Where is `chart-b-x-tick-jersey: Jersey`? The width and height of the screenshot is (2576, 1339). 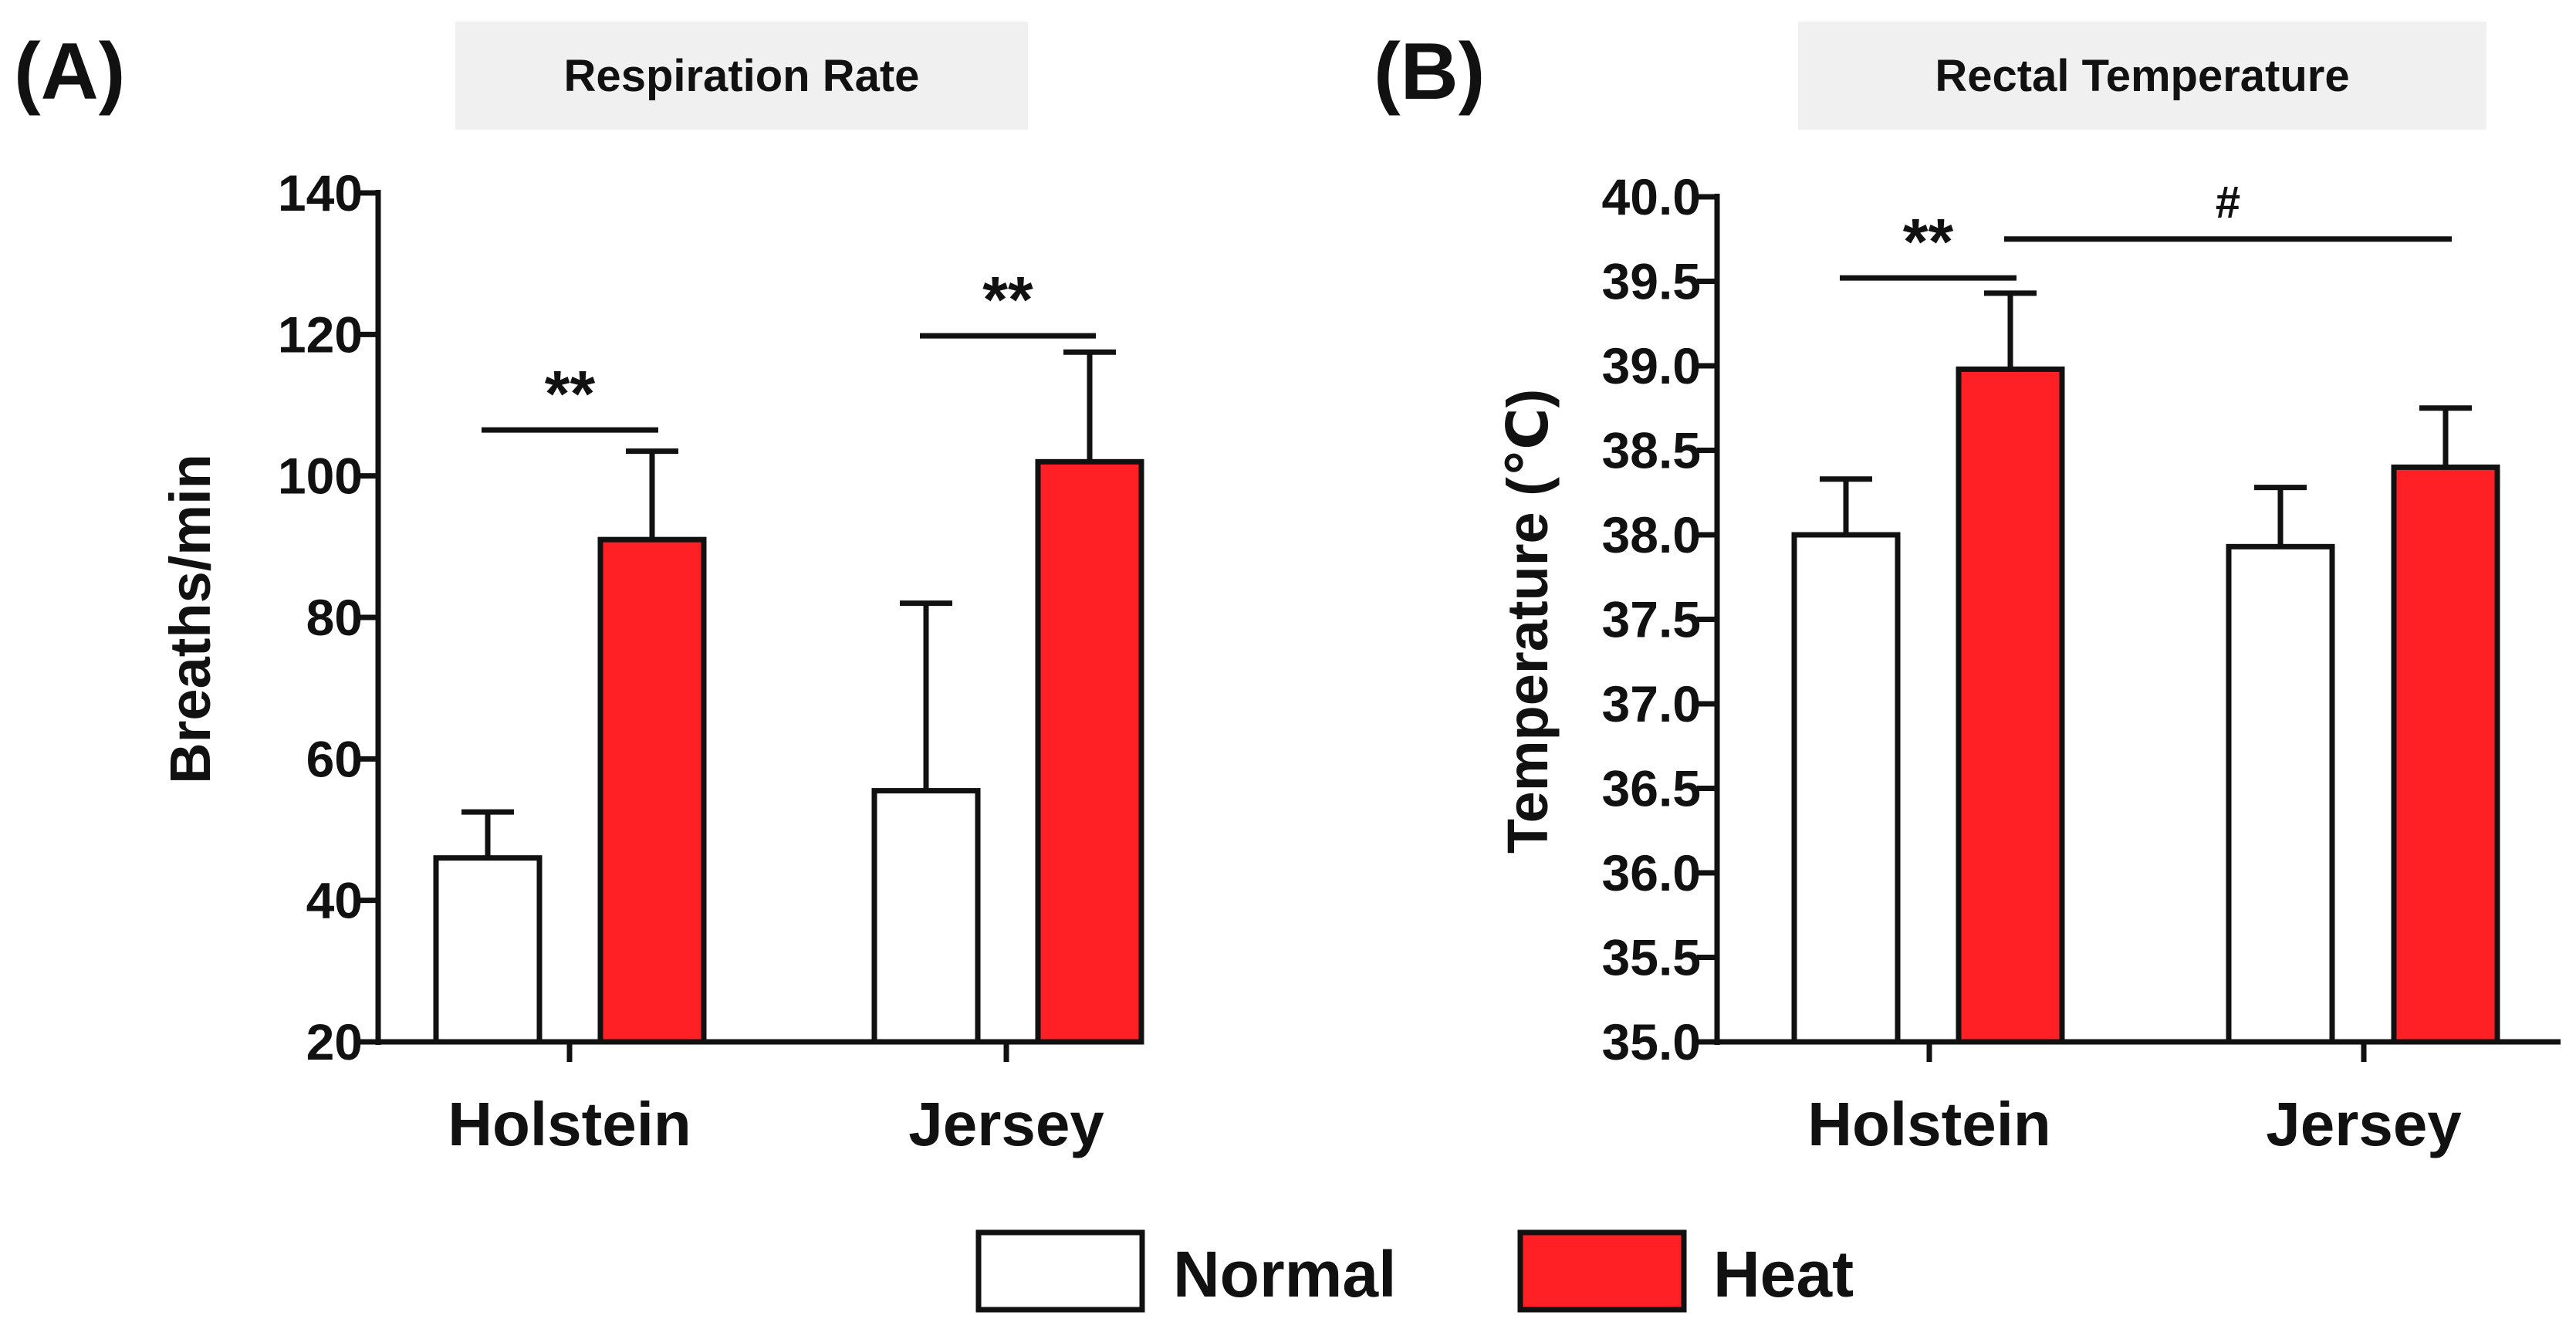 chart-b-x-tick-jersey: Jersey is located at coordinates (2364, 1124).